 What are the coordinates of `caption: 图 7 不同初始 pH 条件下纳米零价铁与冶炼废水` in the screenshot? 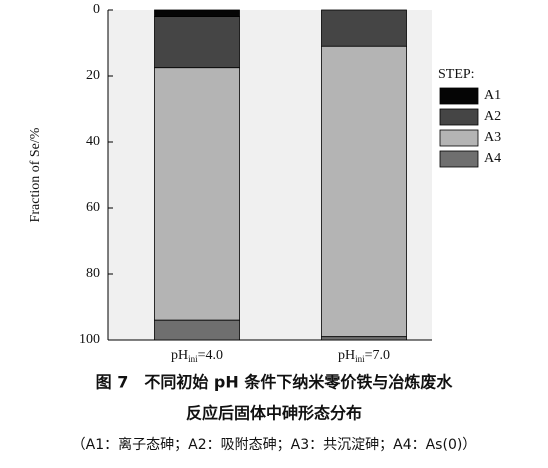 It's located at (275, 382).